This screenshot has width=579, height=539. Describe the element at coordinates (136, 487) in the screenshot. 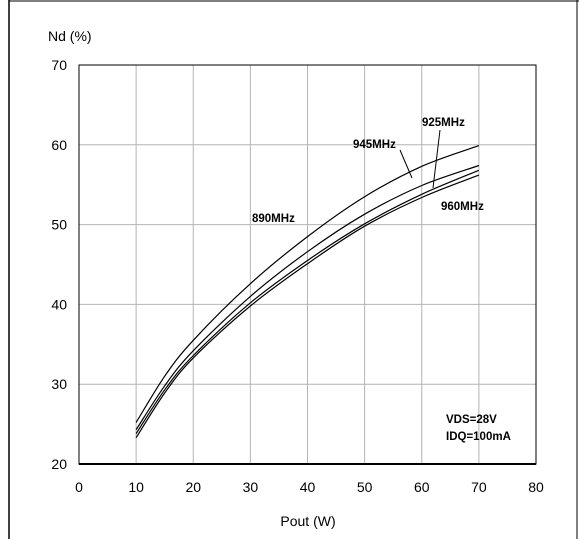

I see `x-tick-label-10: 10` at that location.